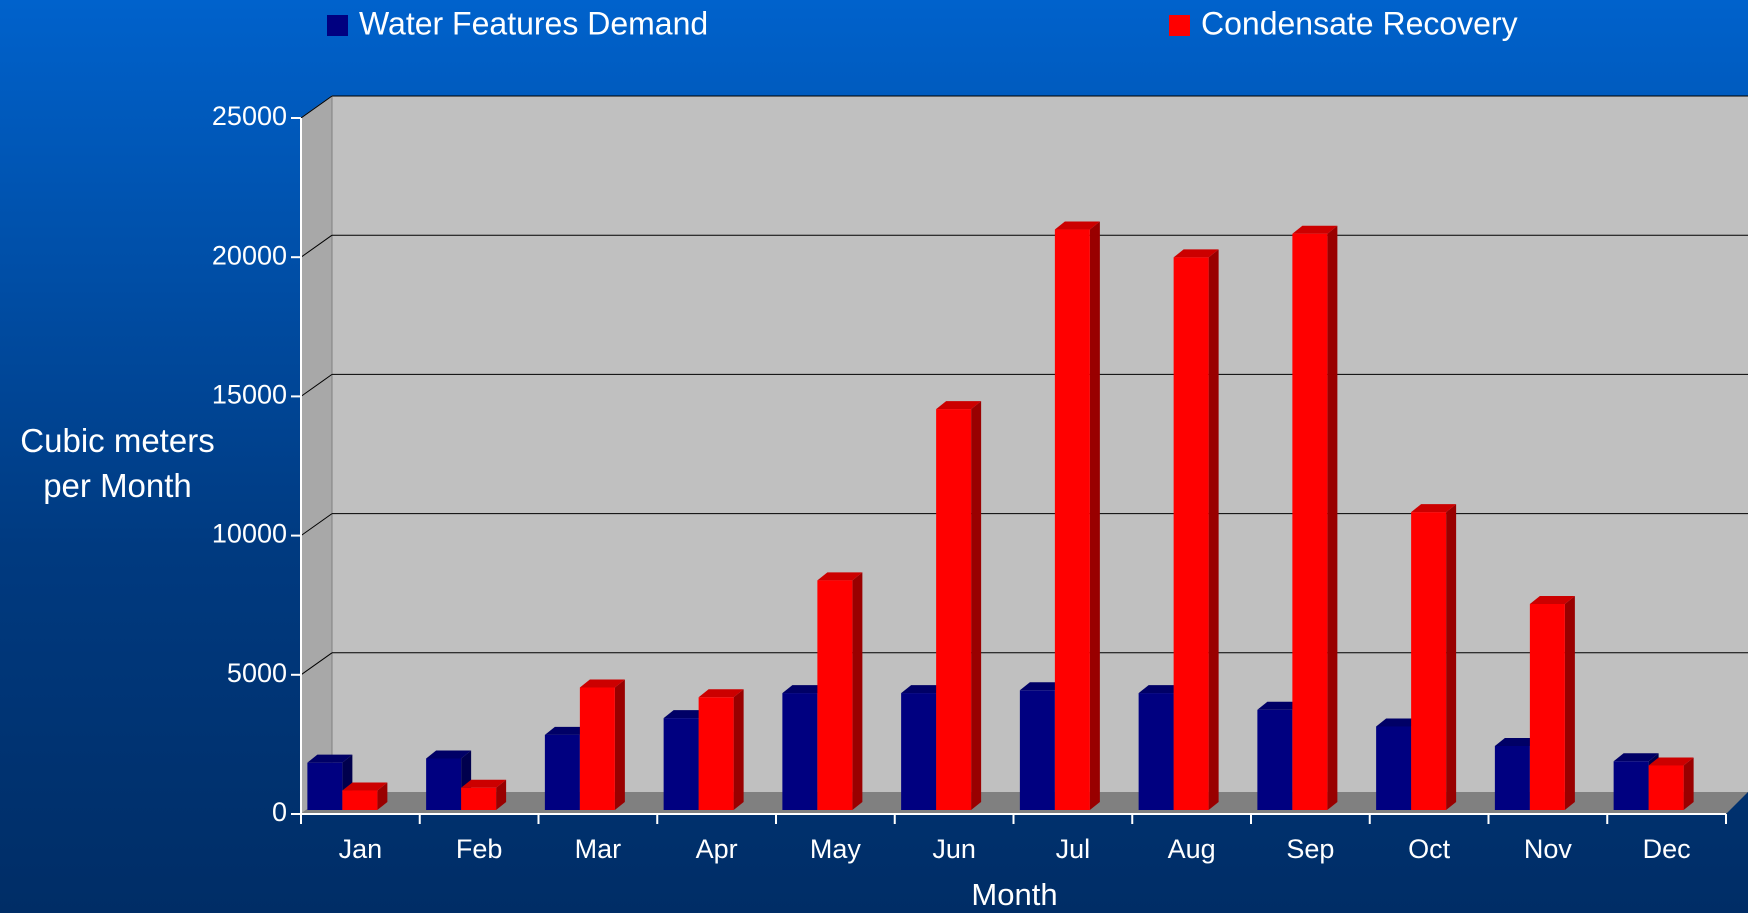 The height and width of the screenshot is (913, 1748). I want to click on x-tick-label: Aug, so click(1192, 849).